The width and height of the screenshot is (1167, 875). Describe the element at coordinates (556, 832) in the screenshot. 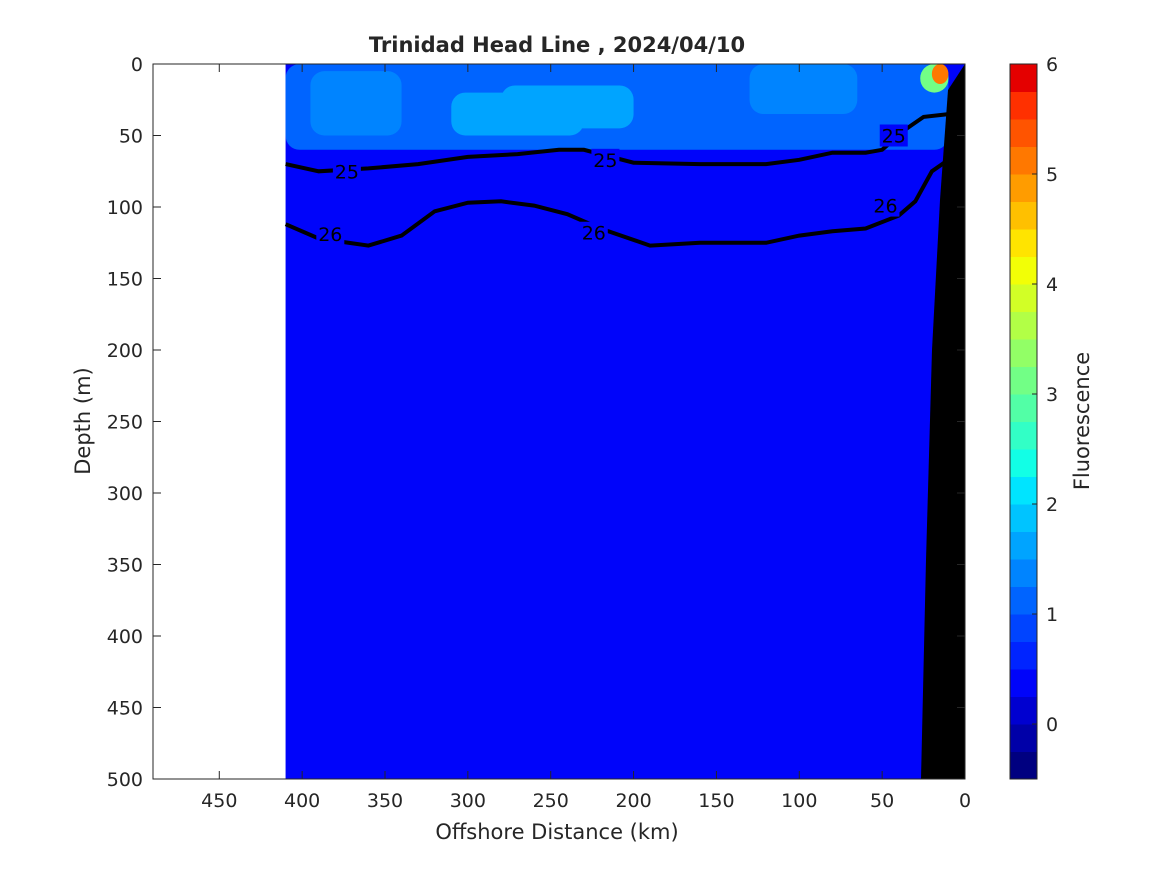

I see `x-axis-label: Offshore Distance (km)` at that location.